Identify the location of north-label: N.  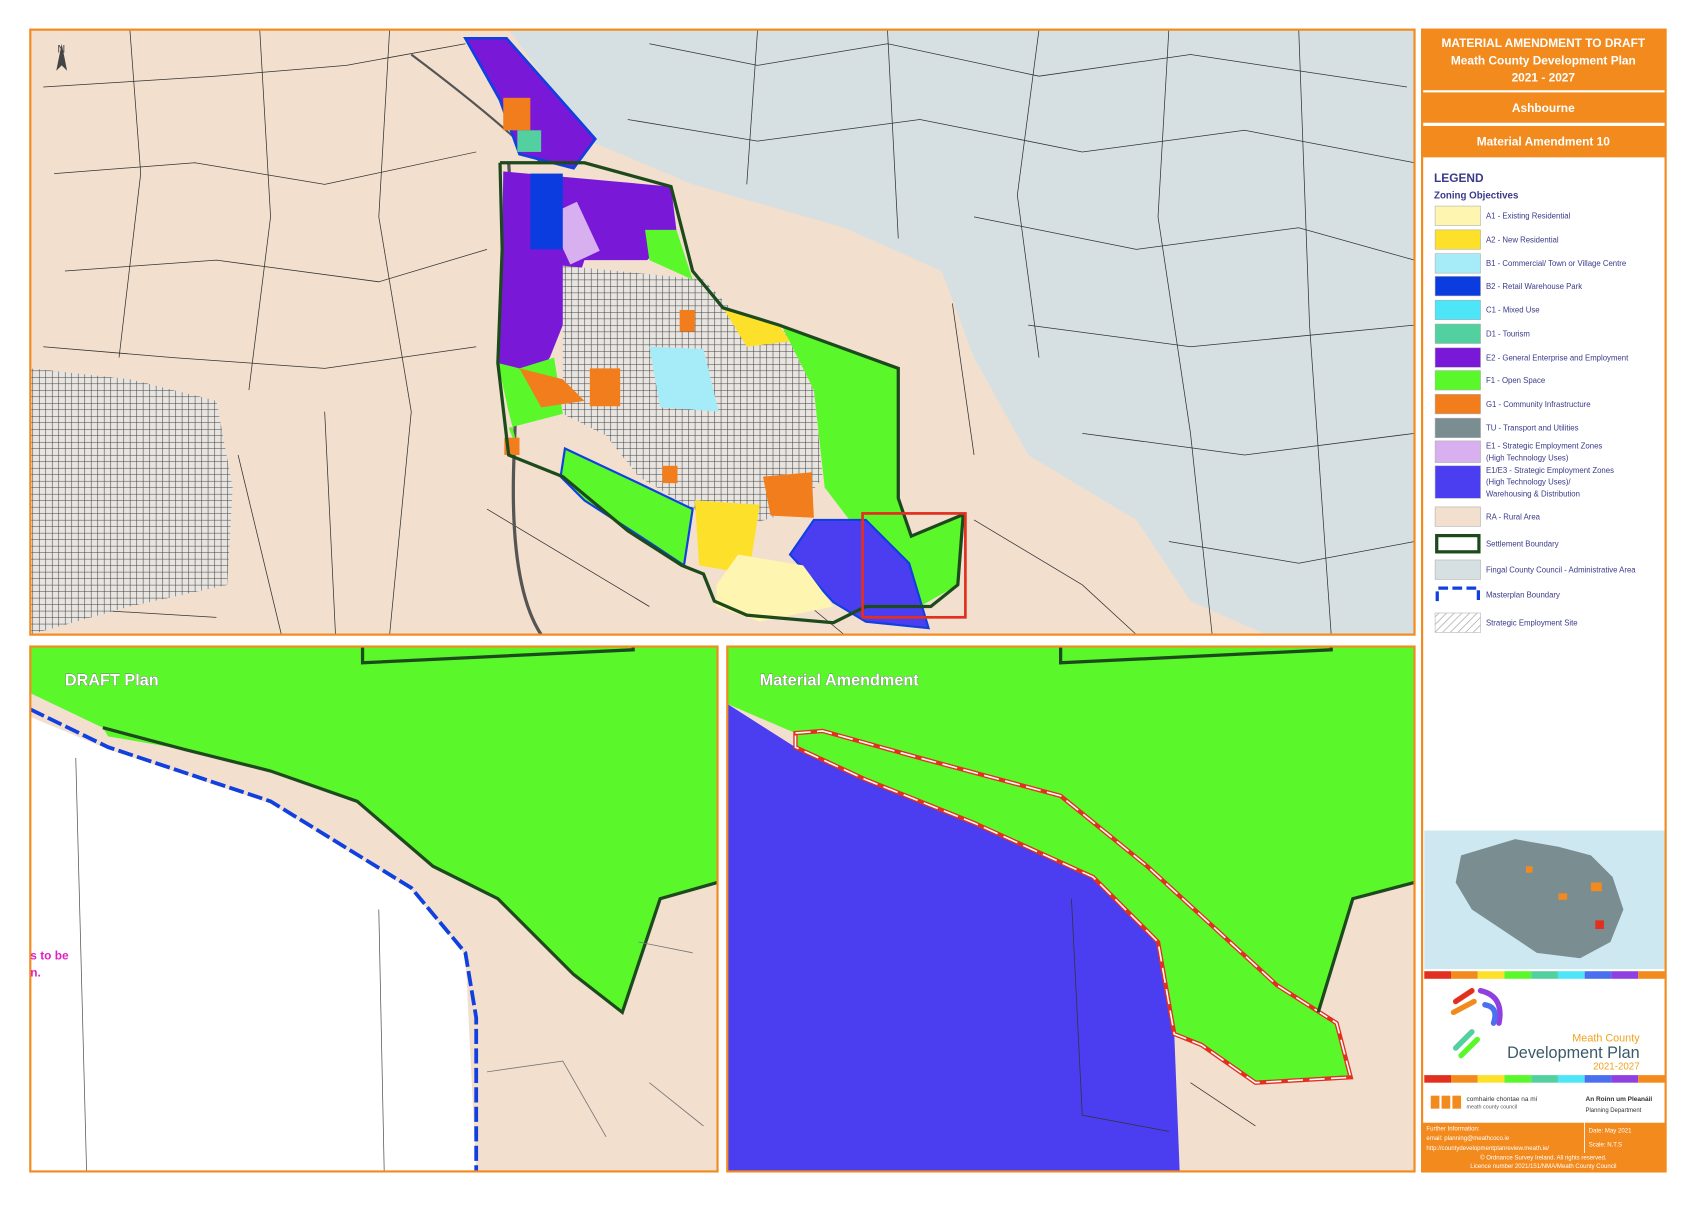
(61, 49).